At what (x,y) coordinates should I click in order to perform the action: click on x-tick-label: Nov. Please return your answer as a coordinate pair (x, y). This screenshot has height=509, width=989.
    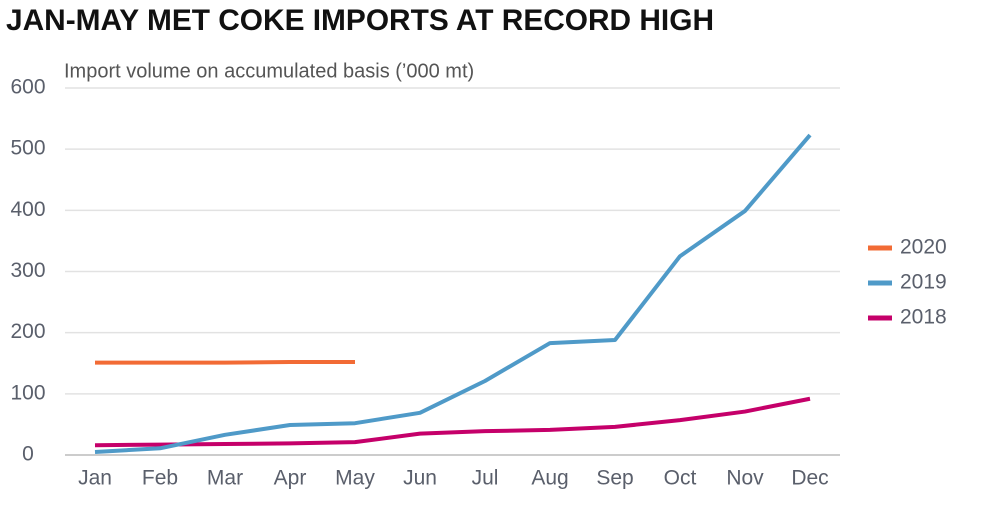
    Looking at the image, I should click on (745, 478).